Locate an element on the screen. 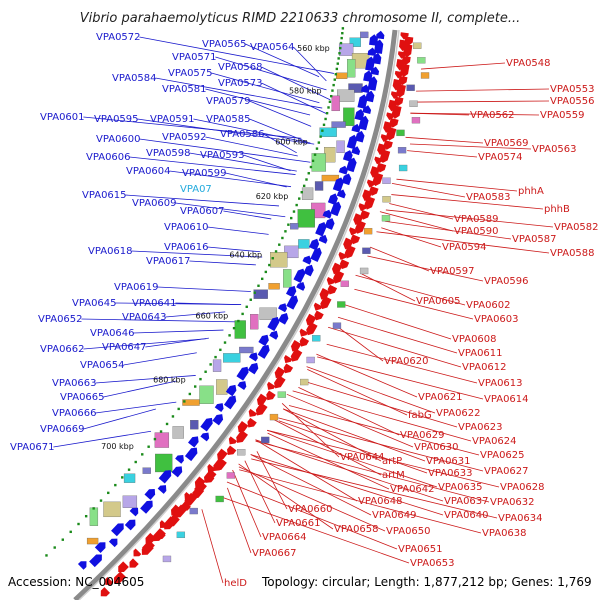  gene-label-reverse: VPA0569 is located at coordinates (506, 143).